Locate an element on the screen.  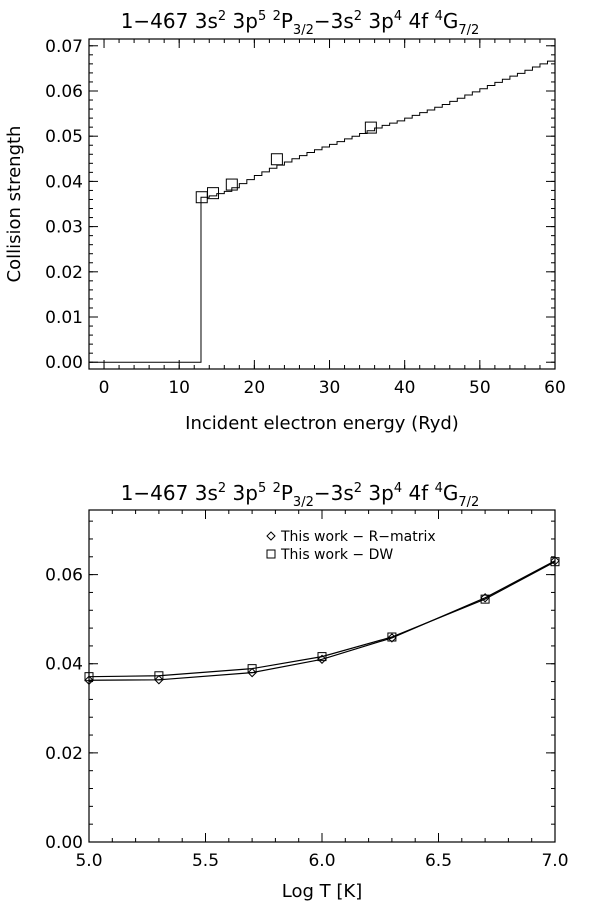
bottom-y-tick-labels: 0.00 0.02 0.04 0.06 is located at coordinates (64, 709).